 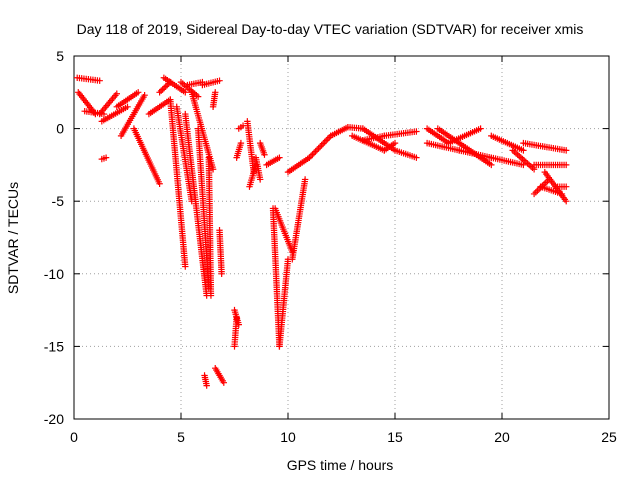 What do you see at coordinates (54, 274) in the screenshot?
I see `y-tick-label: -10` at bounding box center [54, 274].